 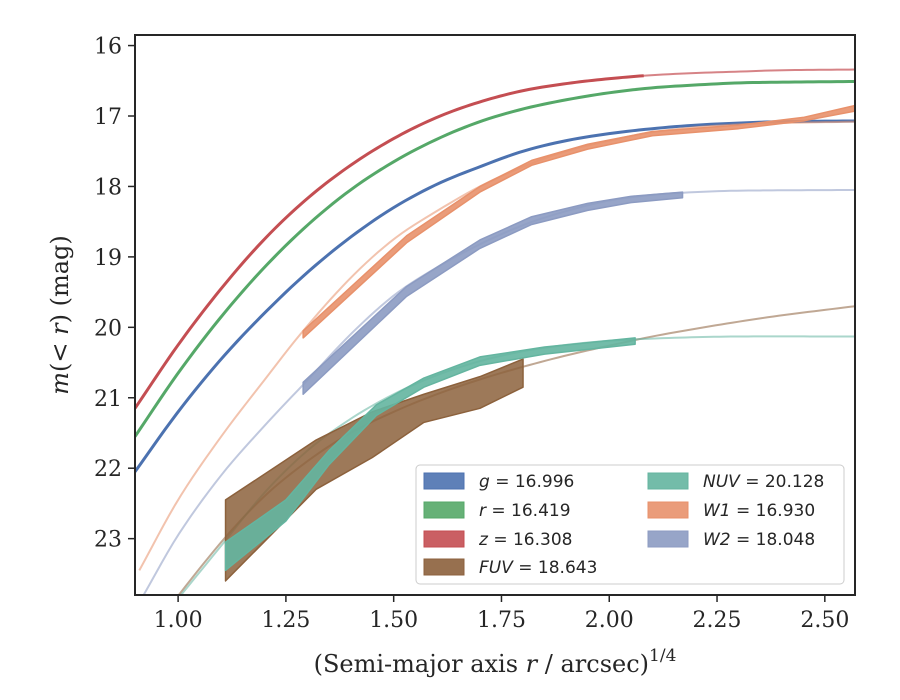 I want to click on legend-swatch-r, so click(x=444, y=510).